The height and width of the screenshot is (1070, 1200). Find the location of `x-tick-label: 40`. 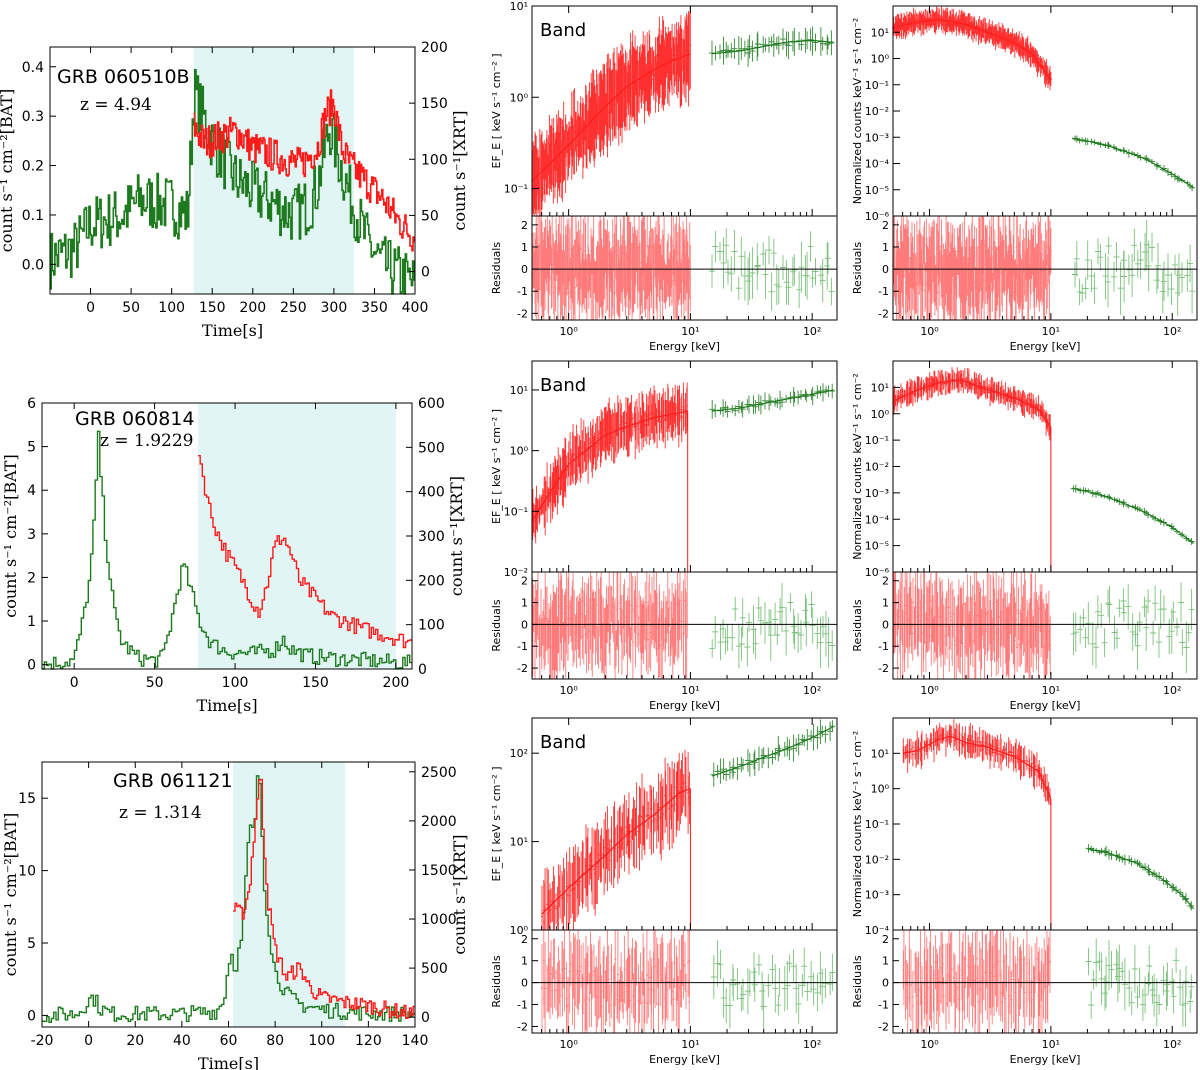

x-tick-label: 40 is located at coordinates (182, 1041).